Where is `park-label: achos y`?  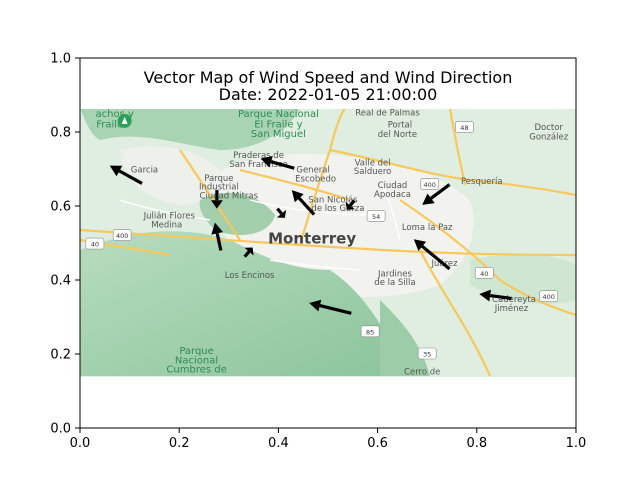
park-label: achos y is located at coordinates (115, 114).